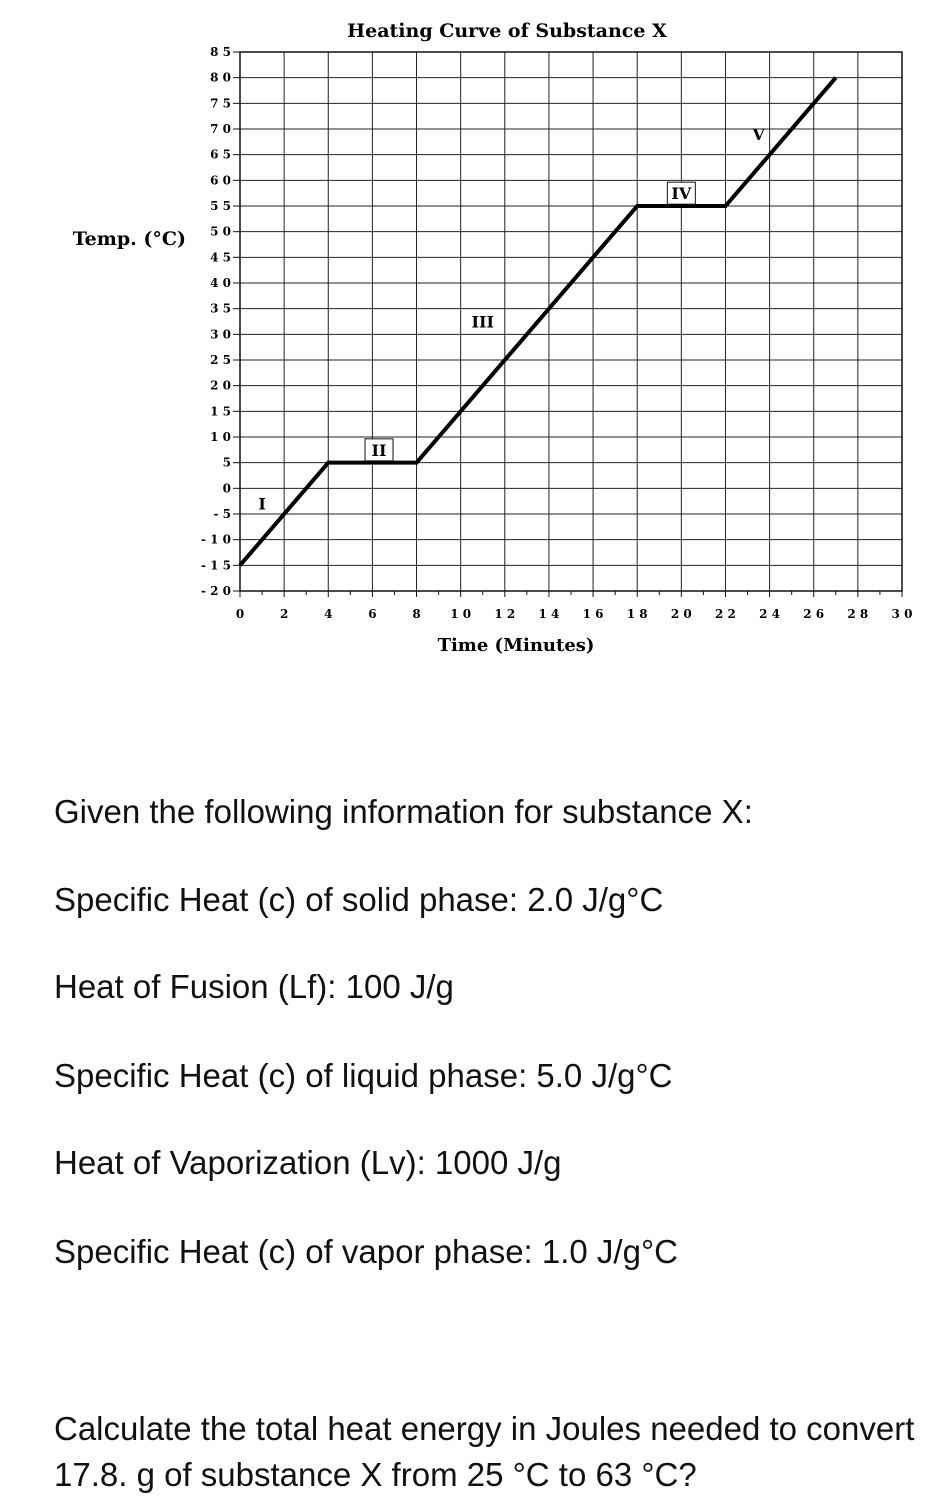  I want to click on x-tick-label: 1 8, so click(637, 614).